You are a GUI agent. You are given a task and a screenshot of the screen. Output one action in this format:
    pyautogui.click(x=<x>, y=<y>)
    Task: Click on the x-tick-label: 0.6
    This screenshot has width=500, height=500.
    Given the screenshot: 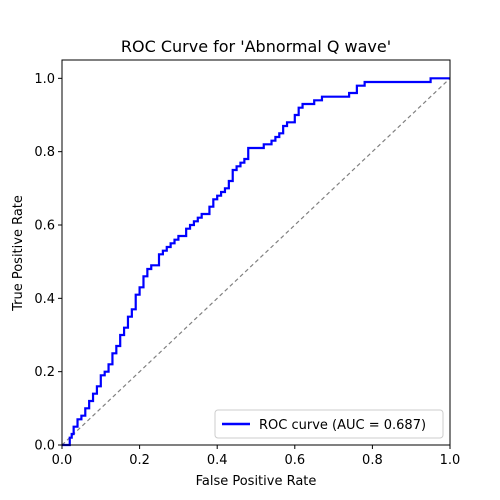 What is the action you would take?
    pyautogui.click(x=294, y=460)
    